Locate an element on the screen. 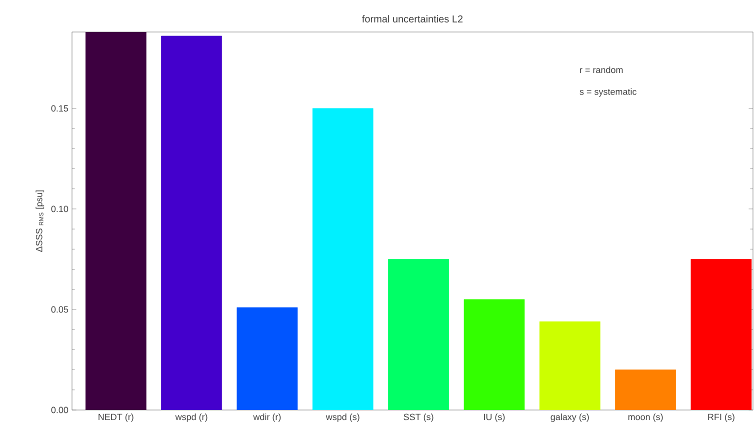 The image size is (756, 432). x-tick-label: SST (s) is located at coordinates (419, 418).